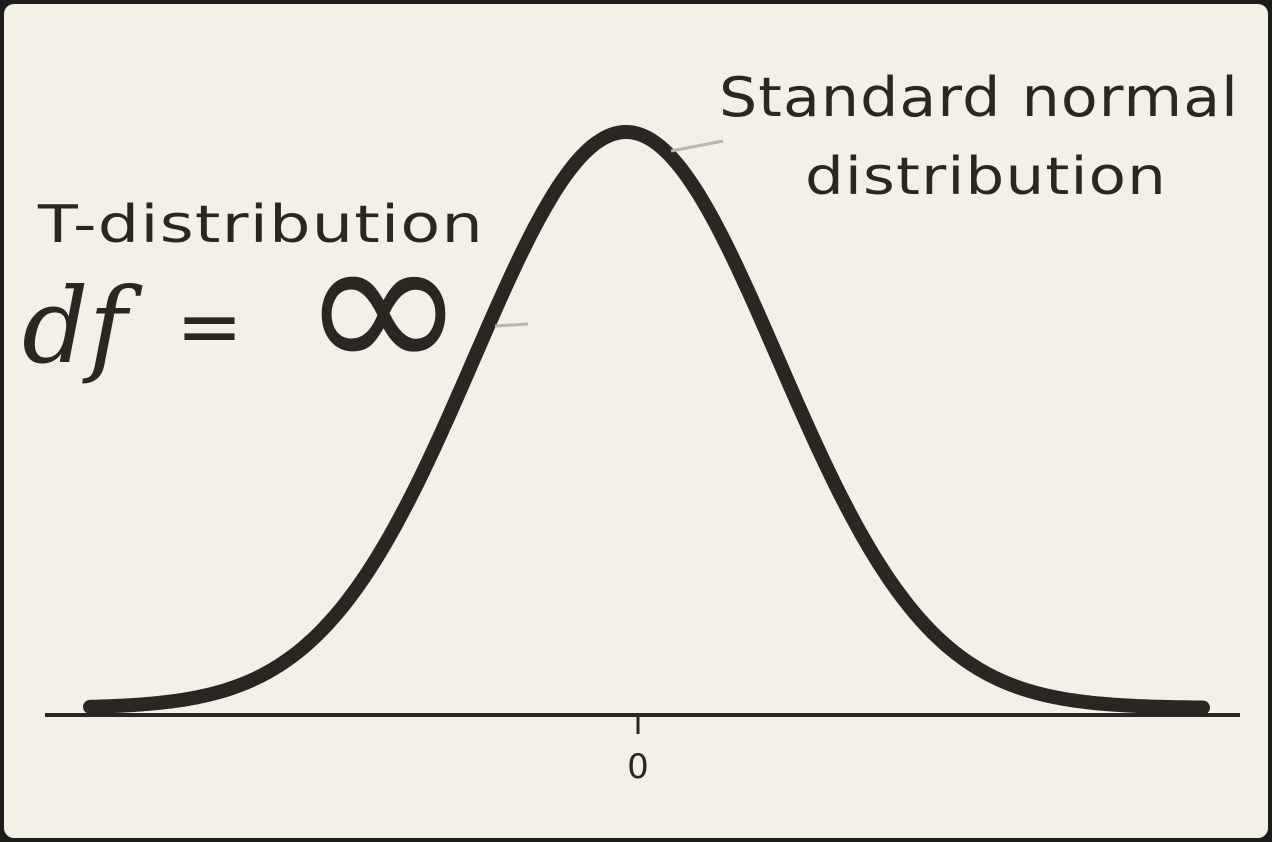 This screenshot has width=1272, height=842. Describe the element at coordinates (210, 326) in the screenshot. I see `equals-sign: =` at that location.